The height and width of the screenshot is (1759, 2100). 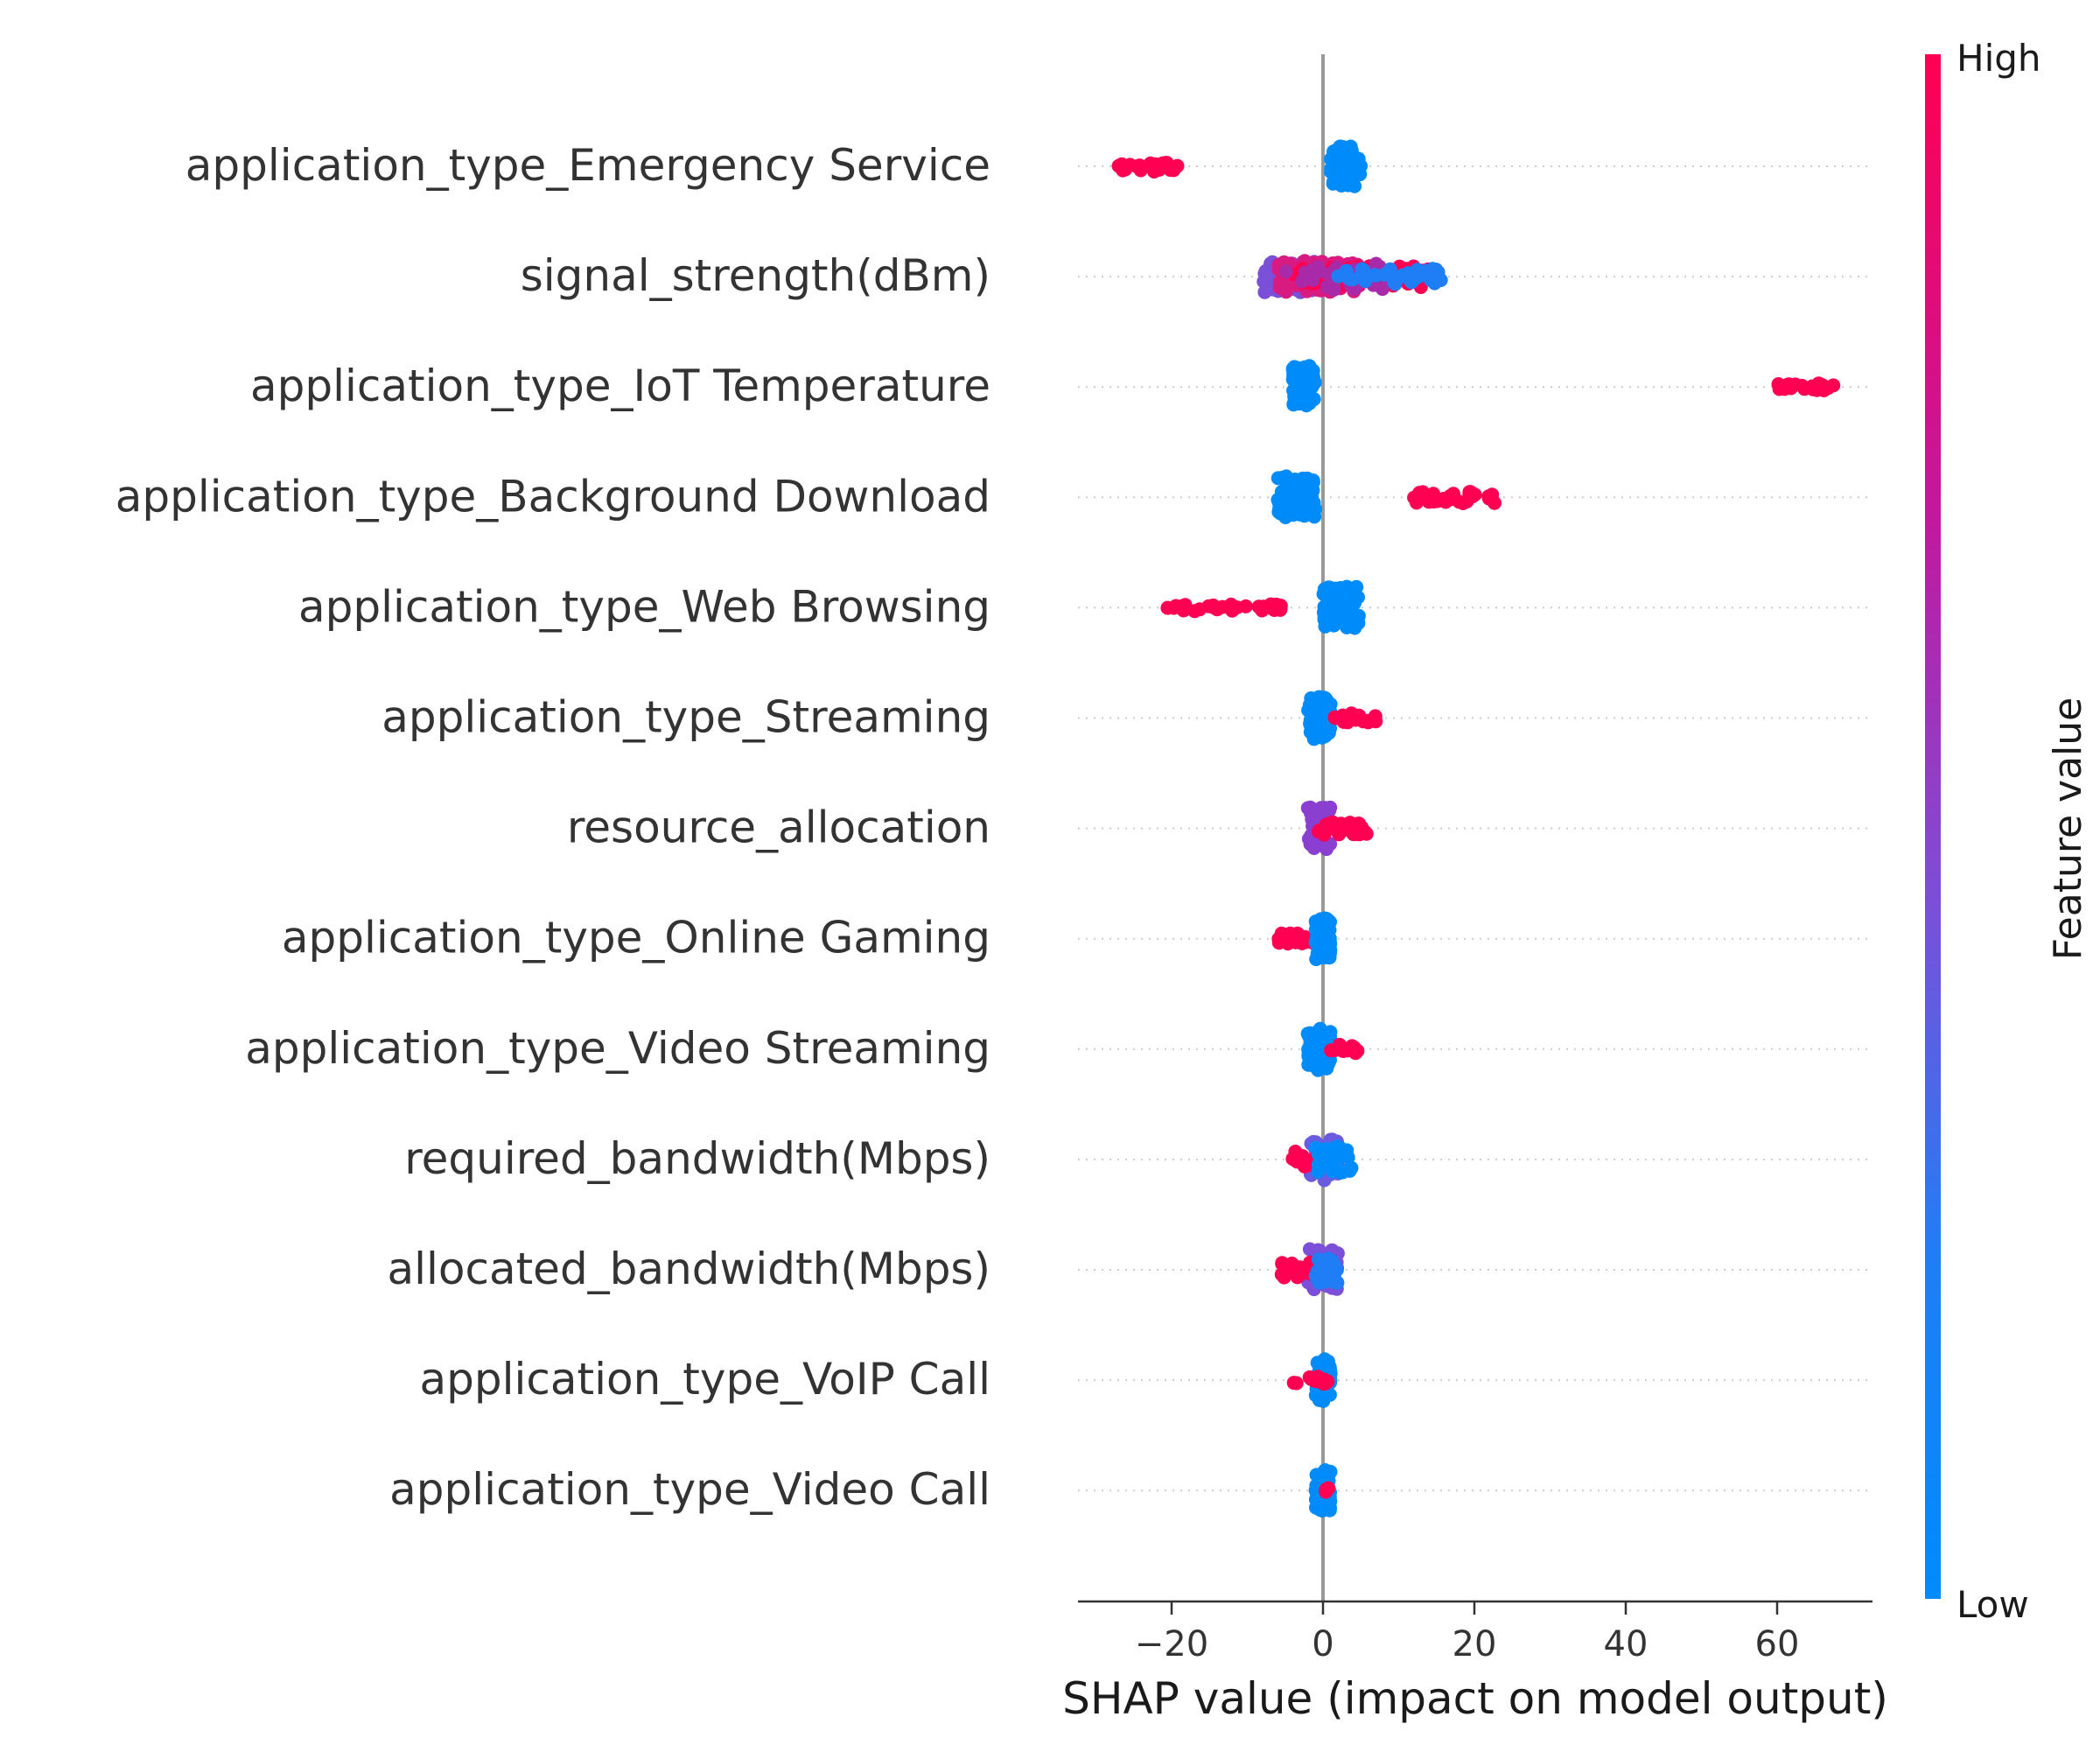 What do you see at coordinates (620, 386) in the screenshot?
I see `feature-label: application_type_IoT Temperature` at bounding box center [620, 386].